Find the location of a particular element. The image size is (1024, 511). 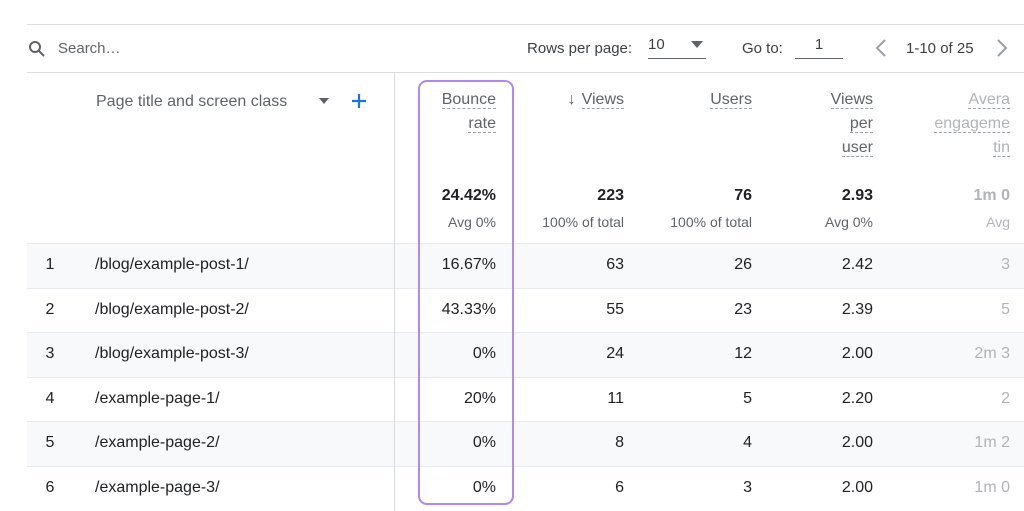

row-page-path: /blog/example-post-3/ is located at coordinates (172, 353).